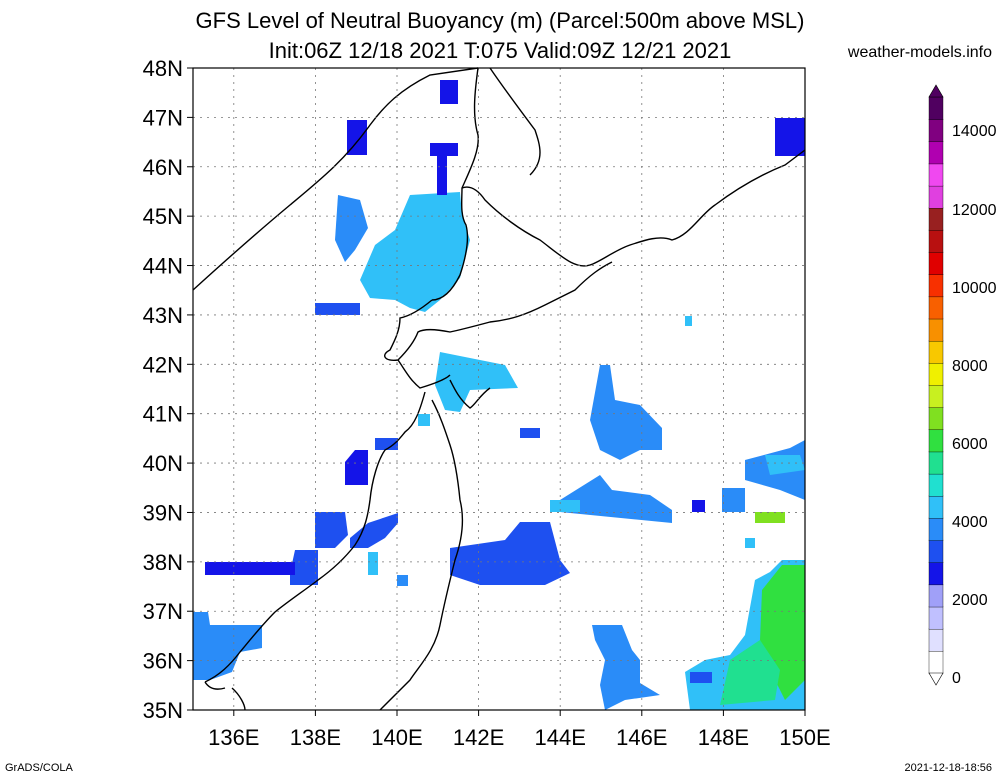  I want to click on colorbar-top-arrow, so click(936, 91).